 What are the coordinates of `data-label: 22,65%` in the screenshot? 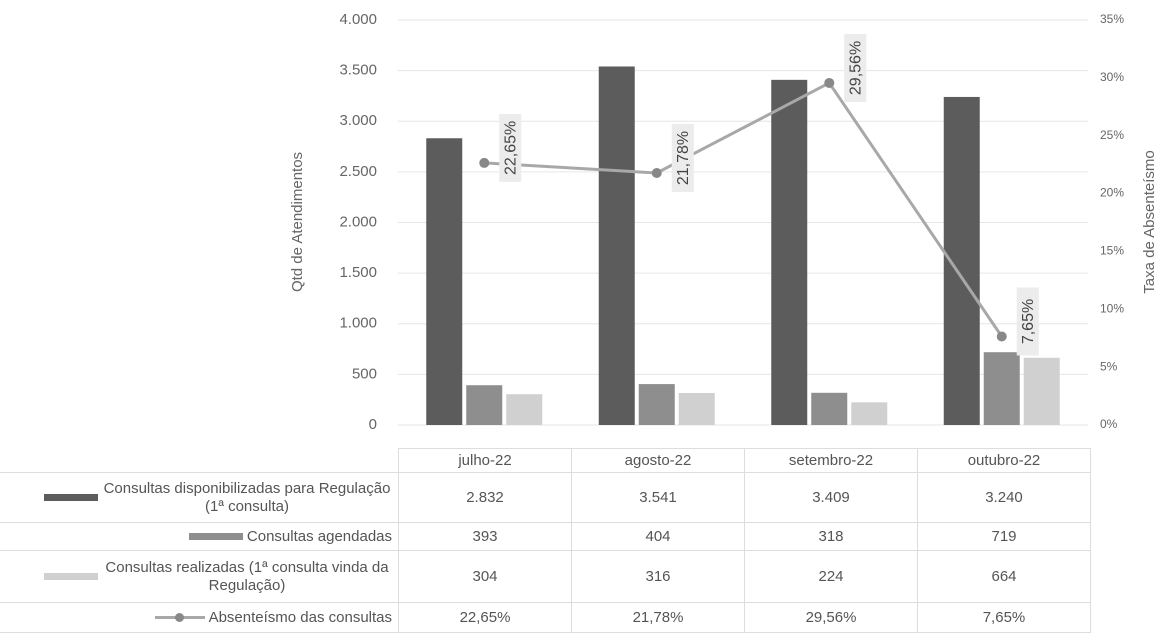 It's located at (510, 148).